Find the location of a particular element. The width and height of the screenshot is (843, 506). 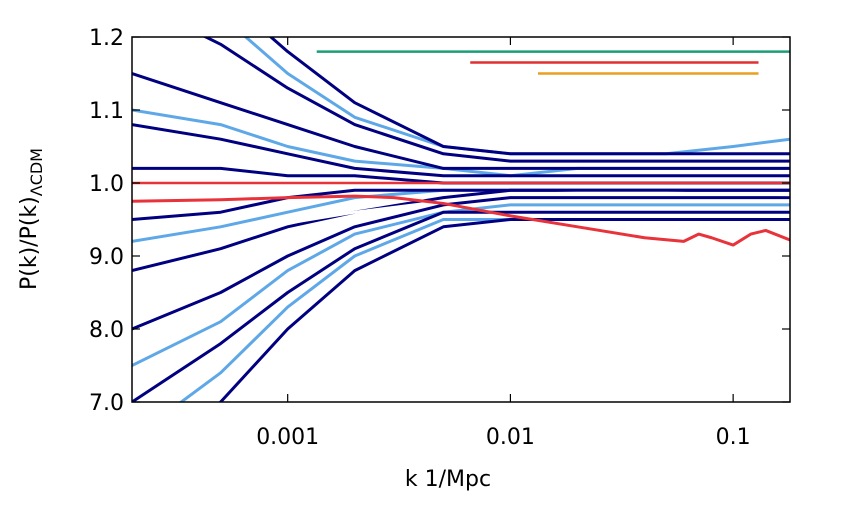

x-tick-label: 0.1 is located at coordinates (733, 437).